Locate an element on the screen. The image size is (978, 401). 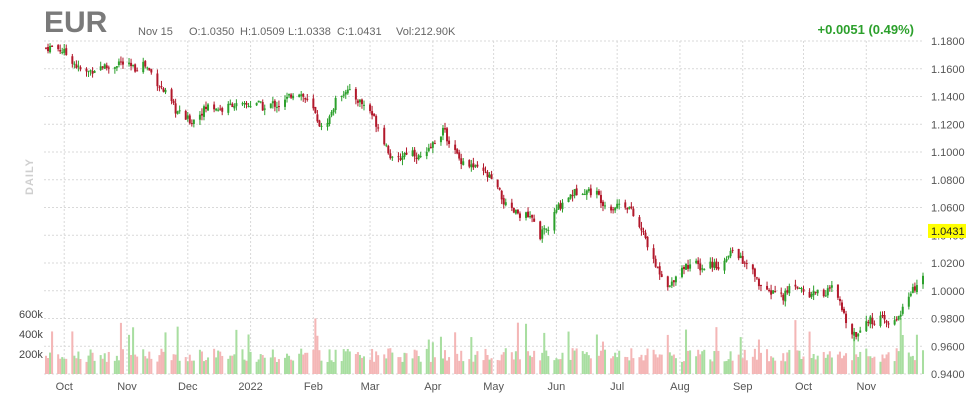
y-tick-label: 1.0600 is located at coordinates (948, 209).